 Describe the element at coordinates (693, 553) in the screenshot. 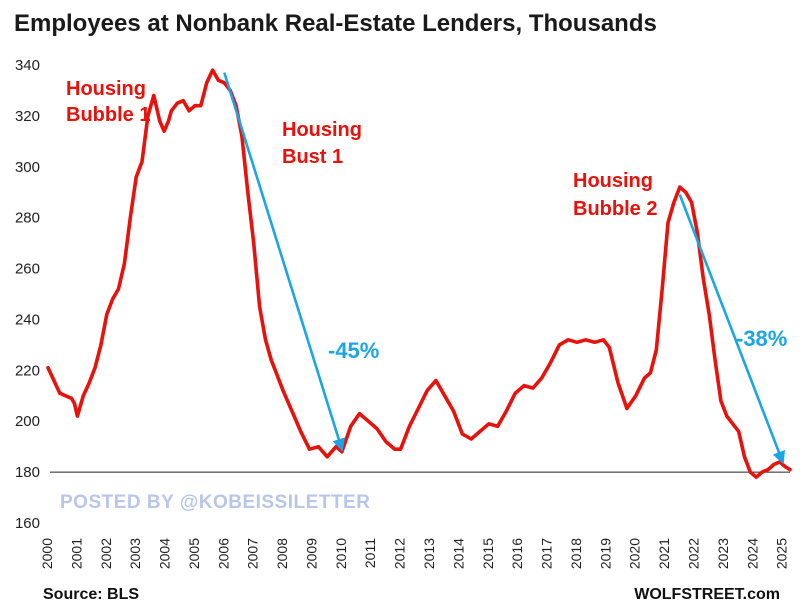

I see `x-tick-label: 2022` at that location.